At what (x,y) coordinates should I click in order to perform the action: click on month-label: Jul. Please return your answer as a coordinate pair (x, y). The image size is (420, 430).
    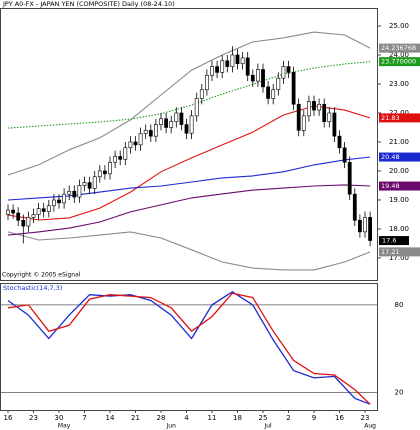
    Looking at the image, I should click on (267, 426).